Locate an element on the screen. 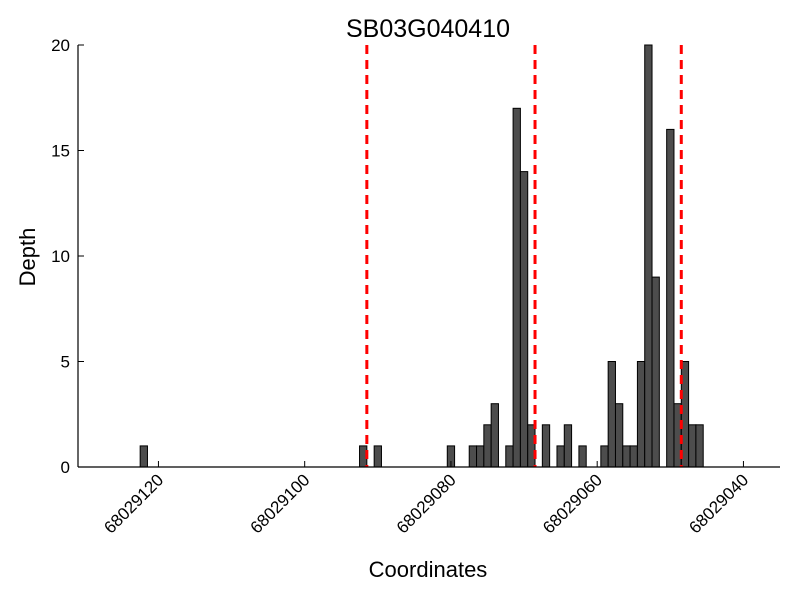 The width and height of the screenshot is (800, 600). x-ticks-group: 68029120 68029100 68029080 68029060 68029040 is located at coordinates (426, 499).